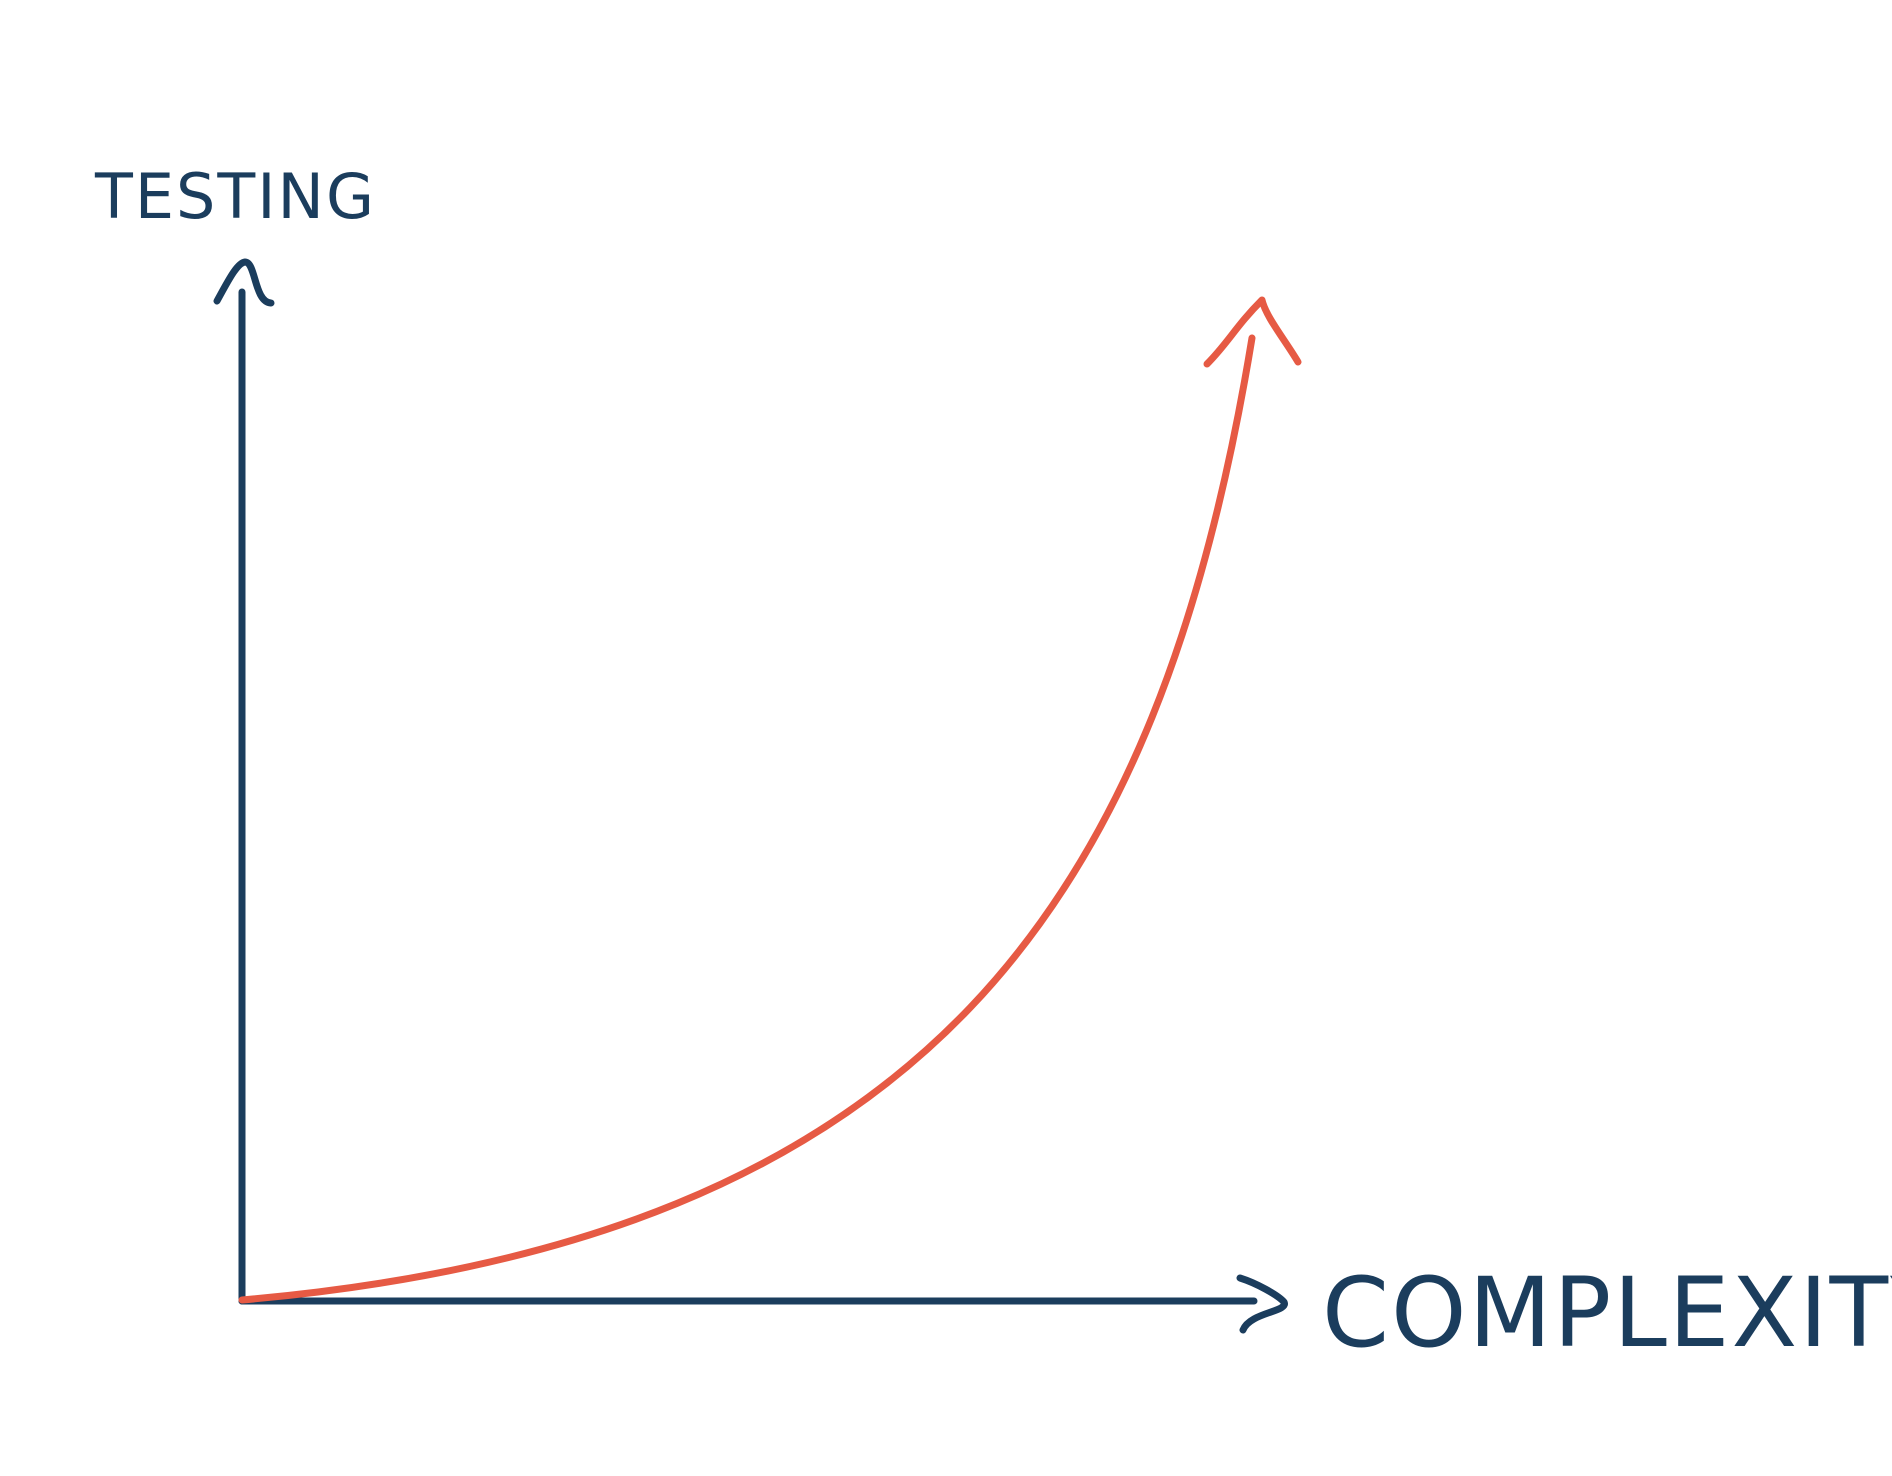 This screenshot has width=1892, height=1476. I want to click on y-axis-label: TESTING, so click(235, 196).